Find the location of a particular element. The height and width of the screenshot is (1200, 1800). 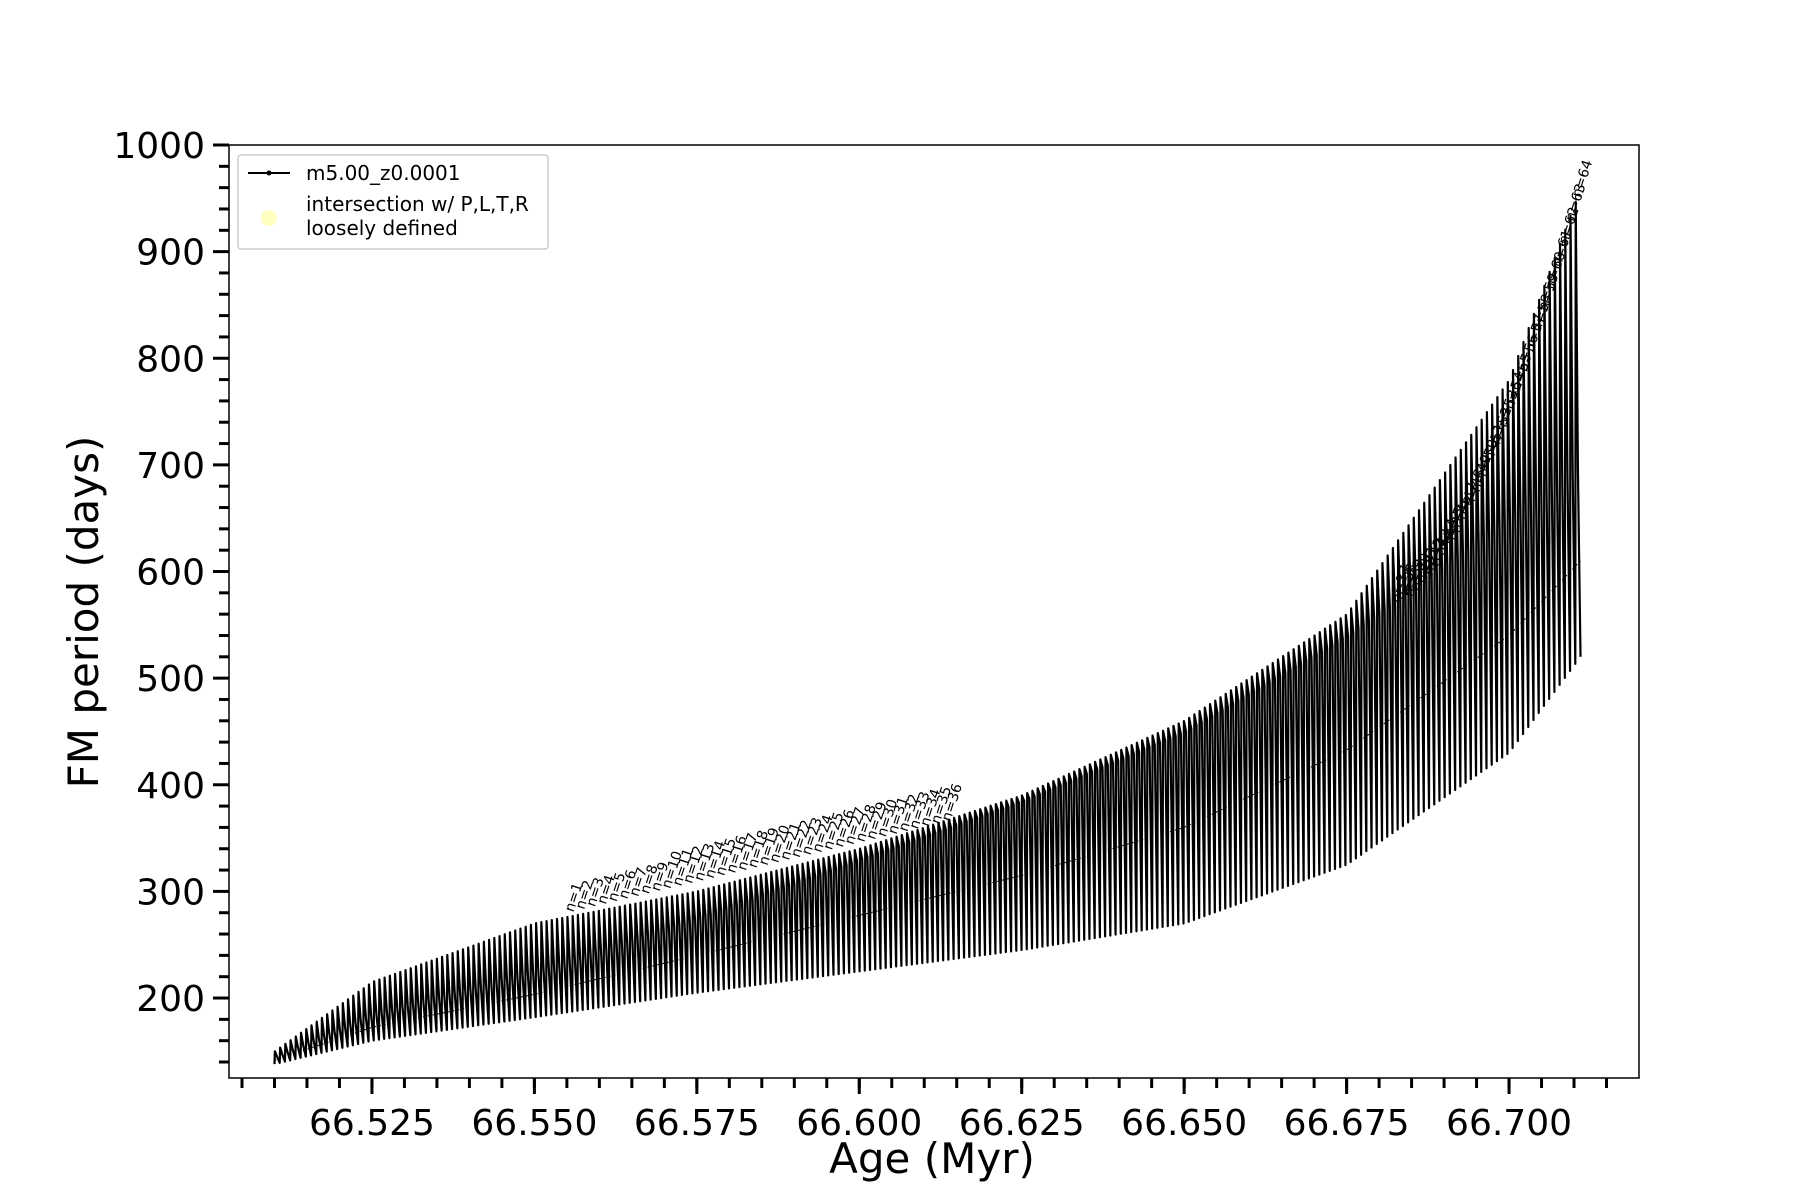

x-tick-label: 66.700 is located at coordinates (1509, 1123).